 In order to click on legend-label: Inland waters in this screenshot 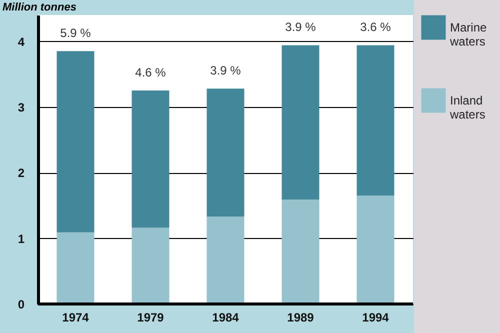, I will do `click(467, 108)`.